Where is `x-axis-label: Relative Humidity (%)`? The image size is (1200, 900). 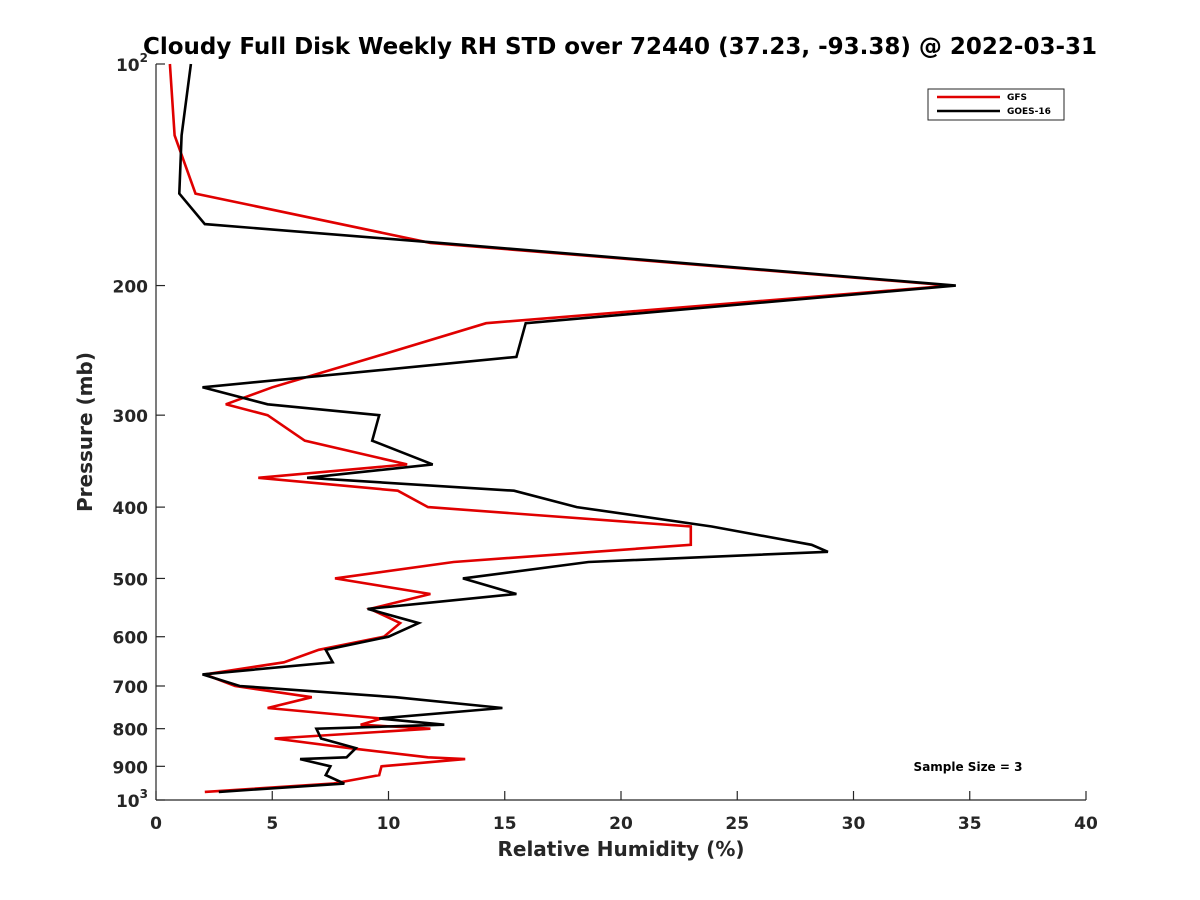
x-axis-label: Relative Humidity (%) is located at coordinates (620, 849).